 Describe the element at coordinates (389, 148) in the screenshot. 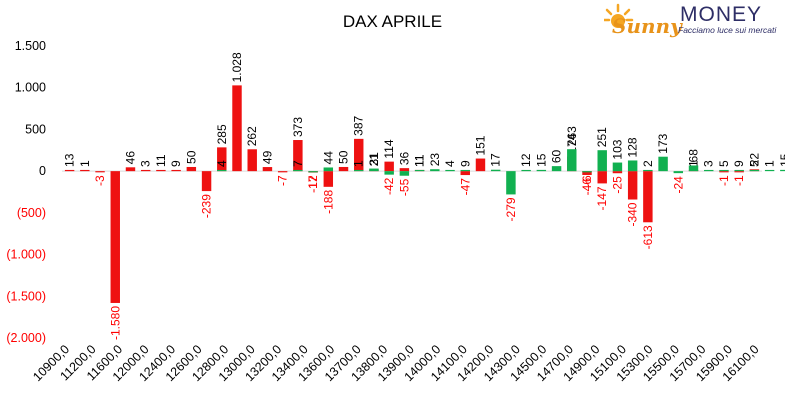

I see `data-label: 114` at that location.